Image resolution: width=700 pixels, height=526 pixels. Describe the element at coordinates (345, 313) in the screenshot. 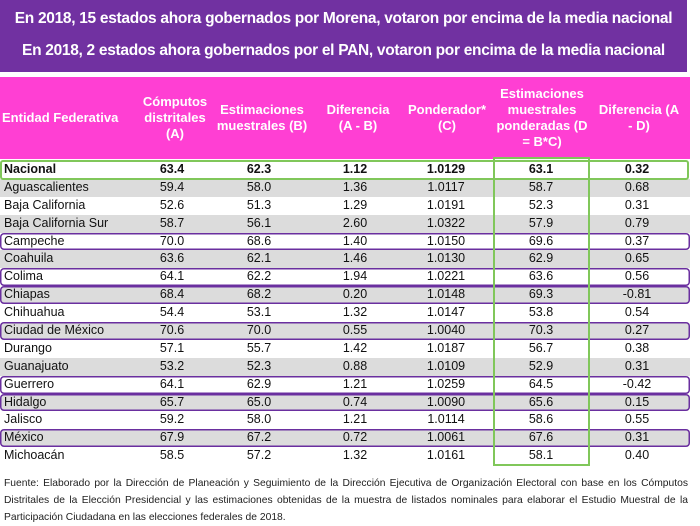

I see `table-row: Chihuahua 54.4 53.1 1.32 1.0147 53.8 0.54` at that location.